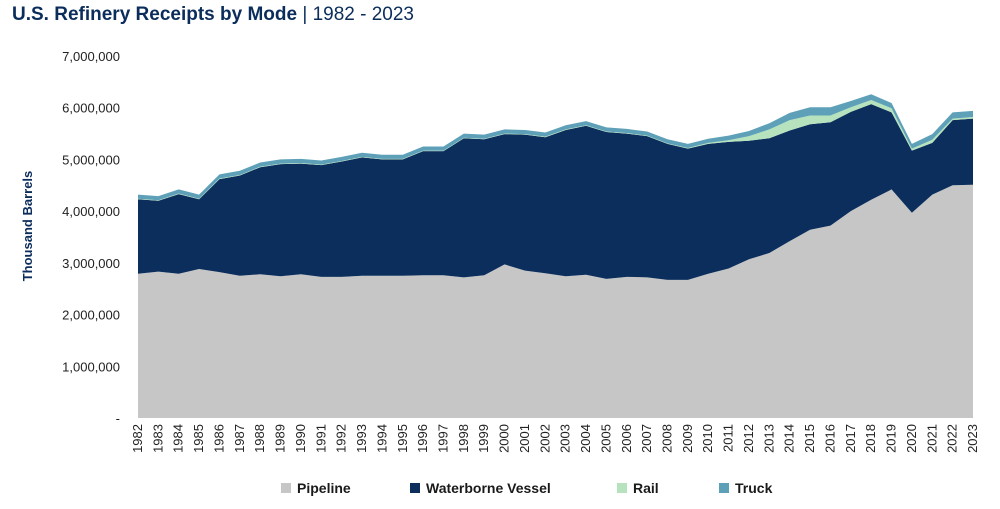 This screenshot has width=1000, height=509. What do you see at coordinates (565, 438) in the screenshot?
I see `x-tick-label: 2003` at bounding box center [565, 438].